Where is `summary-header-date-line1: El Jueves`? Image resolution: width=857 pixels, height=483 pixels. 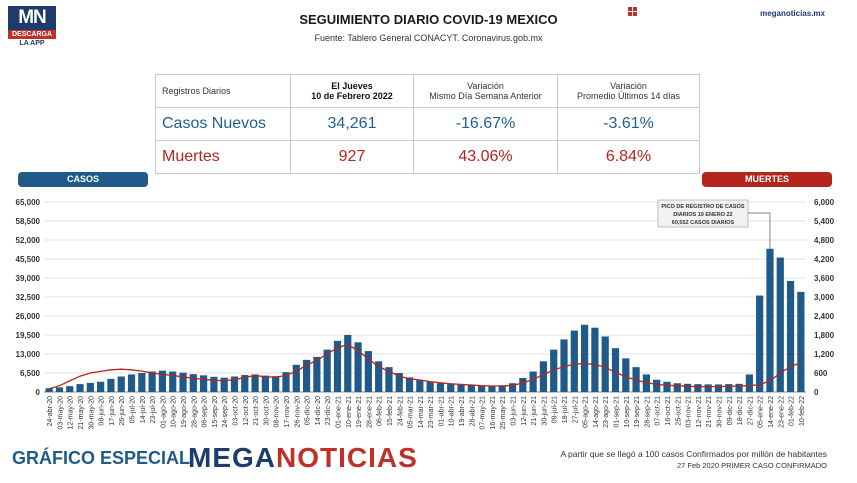 summary-header-date-line1: El Jueves is located at coordinates (352, 86).